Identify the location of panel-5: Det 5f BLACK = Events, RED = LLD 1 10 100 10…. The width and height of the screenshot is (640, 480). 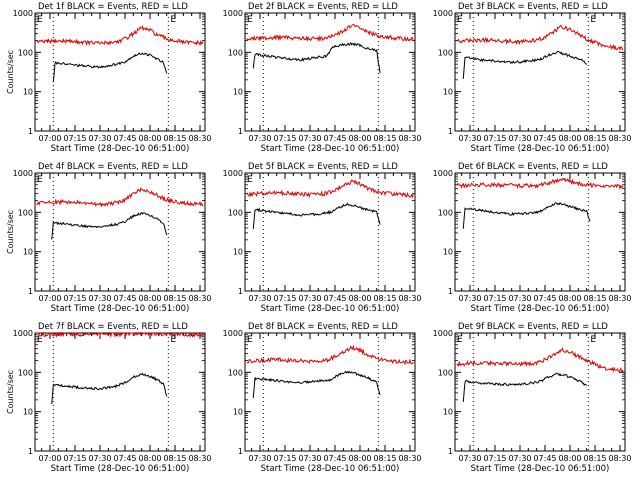
(322, 238).